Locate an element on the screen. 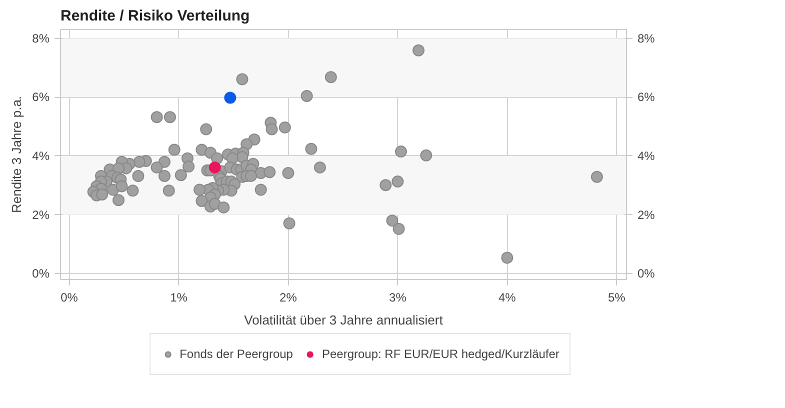 This screenshot has height=408, width=785. y-tick-label: 8% is located at coordinates (41, 38).